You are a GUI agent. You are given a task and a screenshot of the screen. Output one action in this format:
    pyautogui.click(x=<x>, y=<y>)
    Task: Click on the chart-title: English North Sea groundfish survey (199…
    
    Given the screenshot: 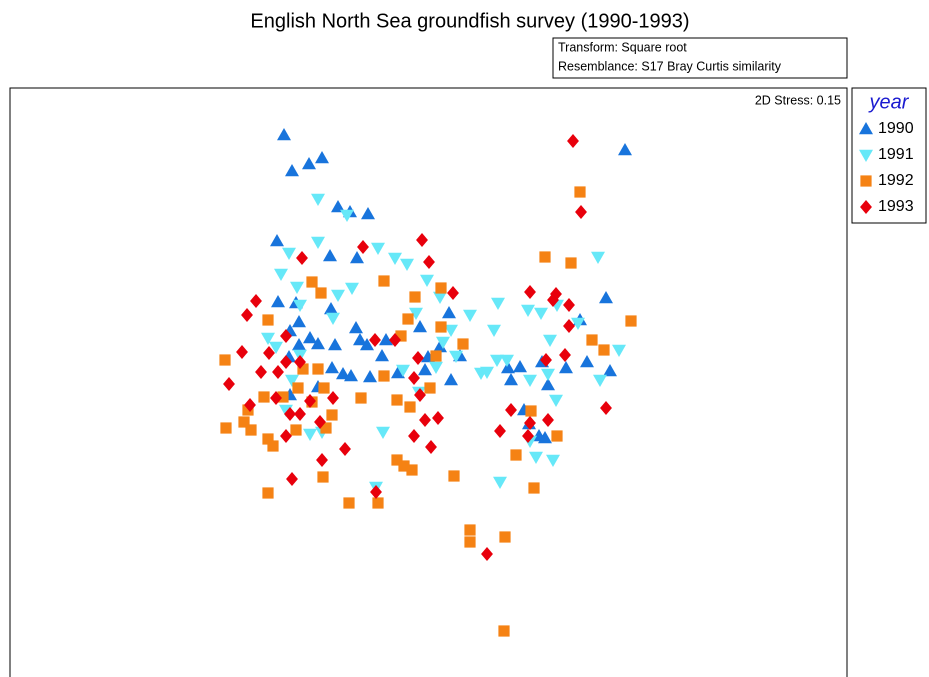 What is the action you would take?
    pyautogui.click(x=469, y=21)
    